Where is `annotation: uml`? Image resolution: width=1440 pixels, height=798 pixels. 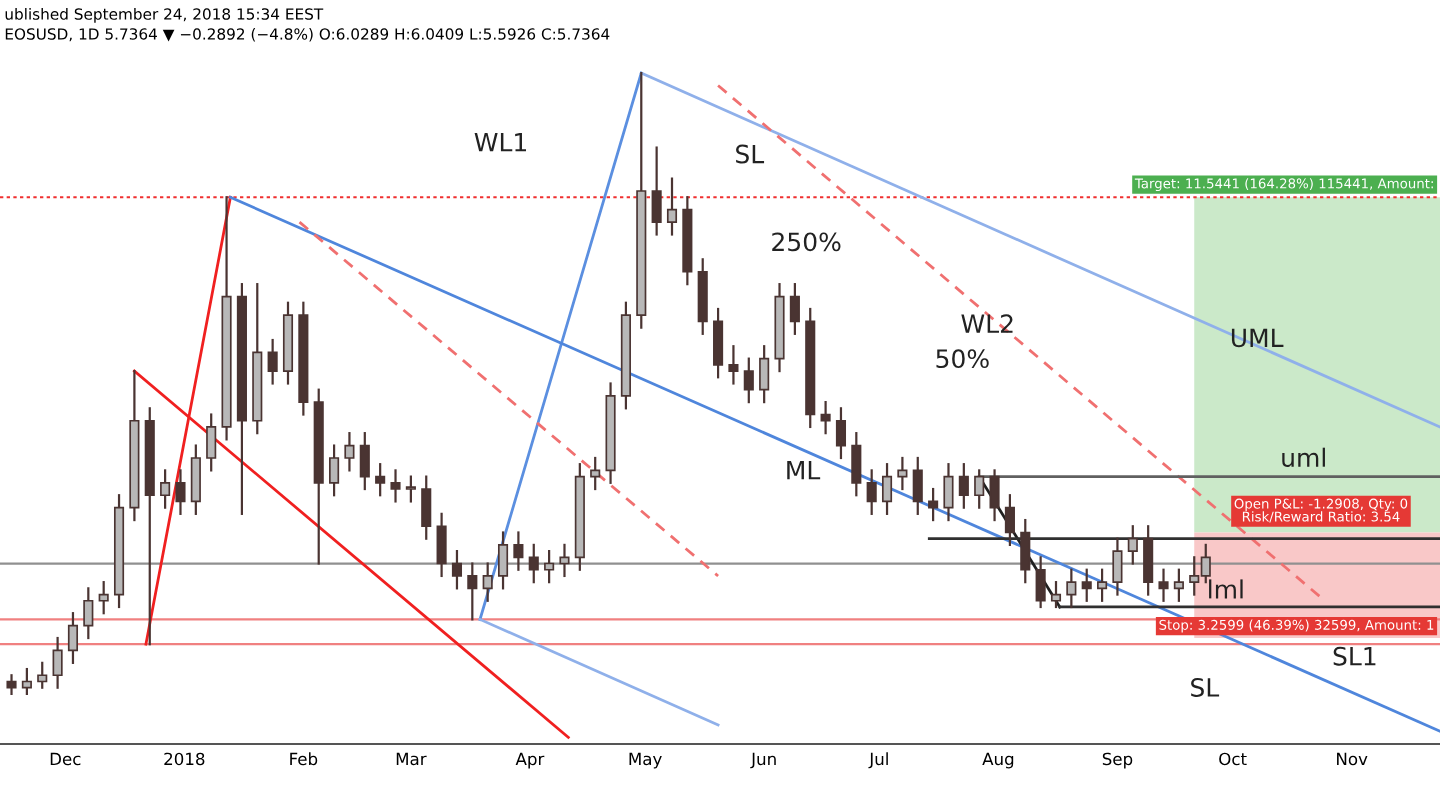
annotation: uml is located at coordinates (1303, 457).